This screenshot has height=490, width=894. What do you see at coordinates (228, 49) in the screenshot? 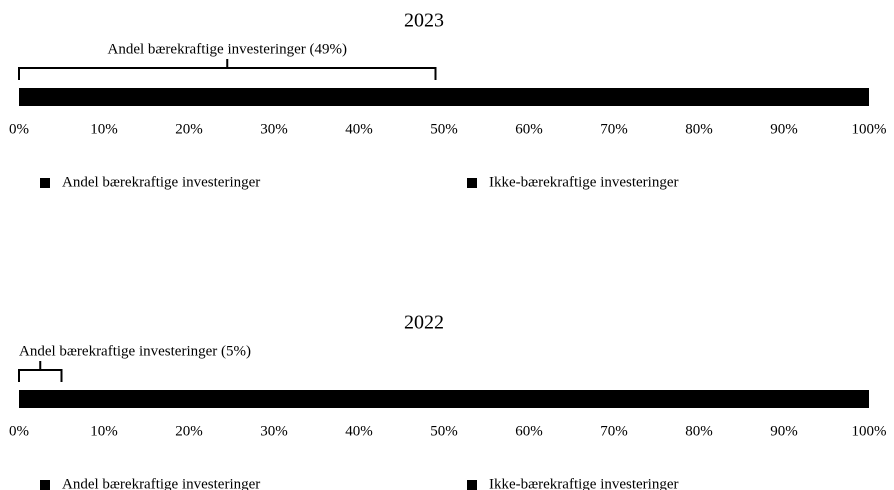
I see `annotation: Andel bærekraftige investeringer (49%)` at bounding box center [228, 49].